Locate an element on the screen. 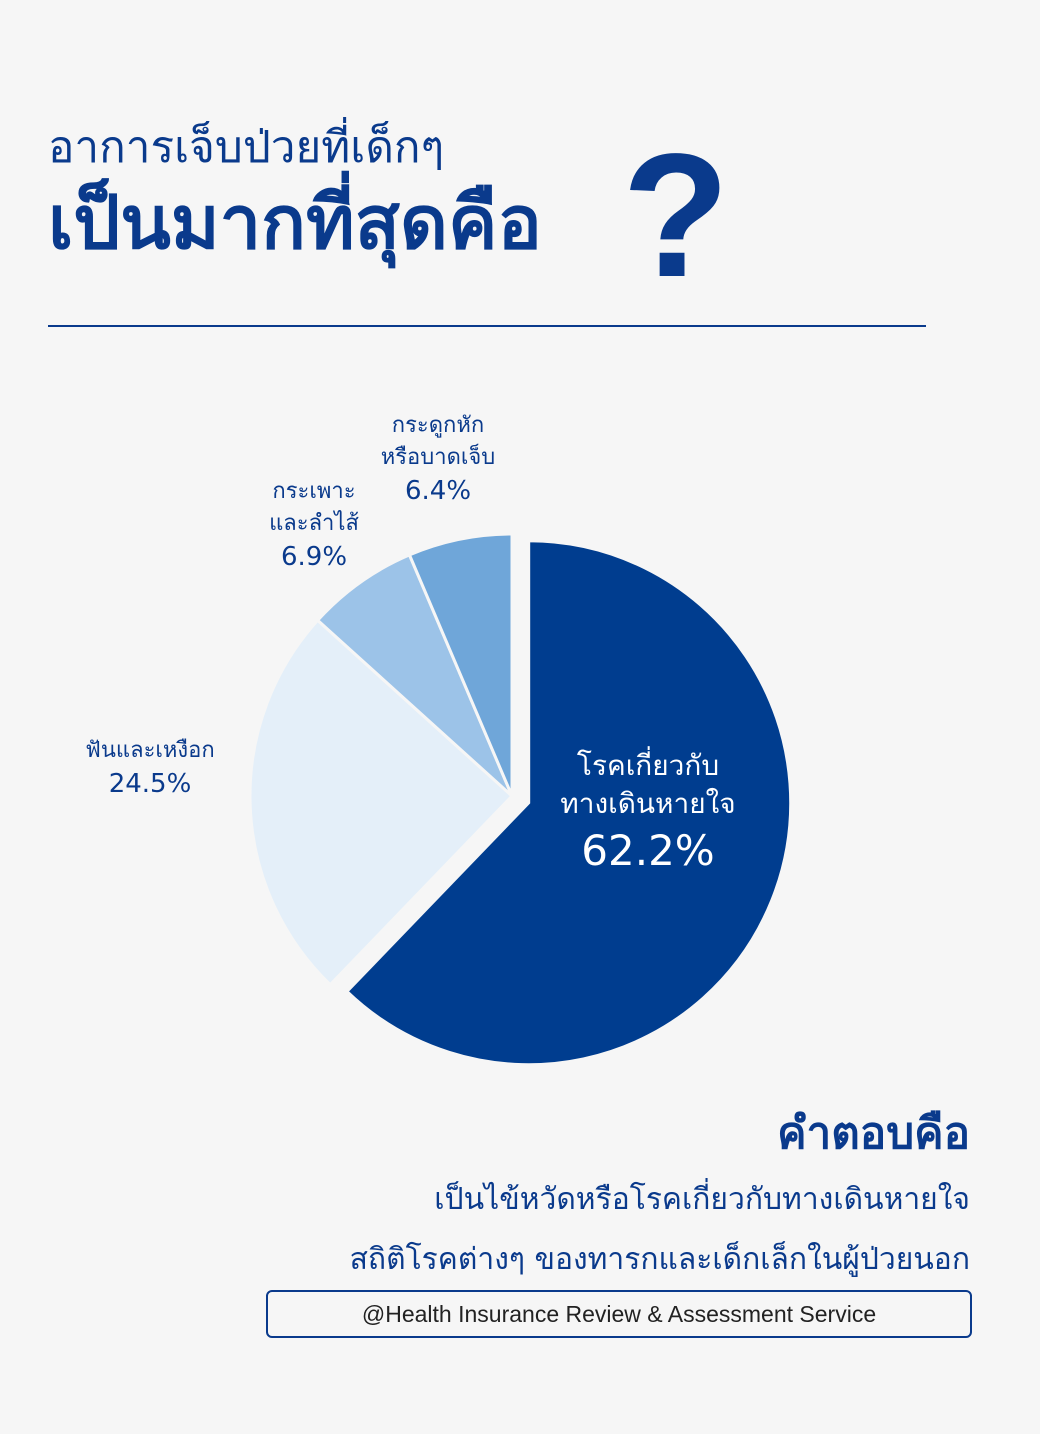 The height and width of the screenshot is (1434, 1040). slice-value-label: 24.5% is located at coordinates (150, 784).